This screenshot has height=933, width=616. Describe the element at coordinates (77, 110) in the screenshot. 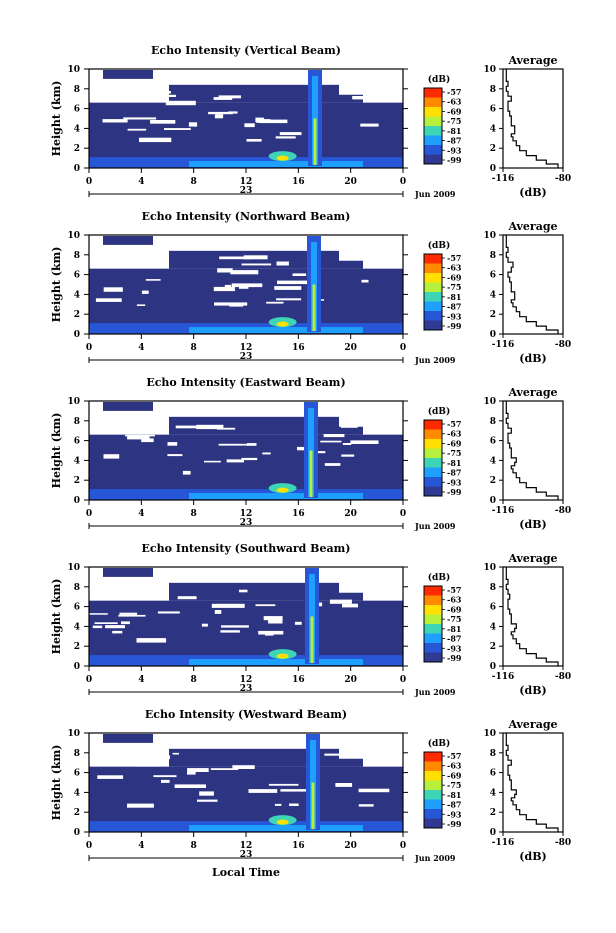

I see `y-tick-label: 6` at that location.